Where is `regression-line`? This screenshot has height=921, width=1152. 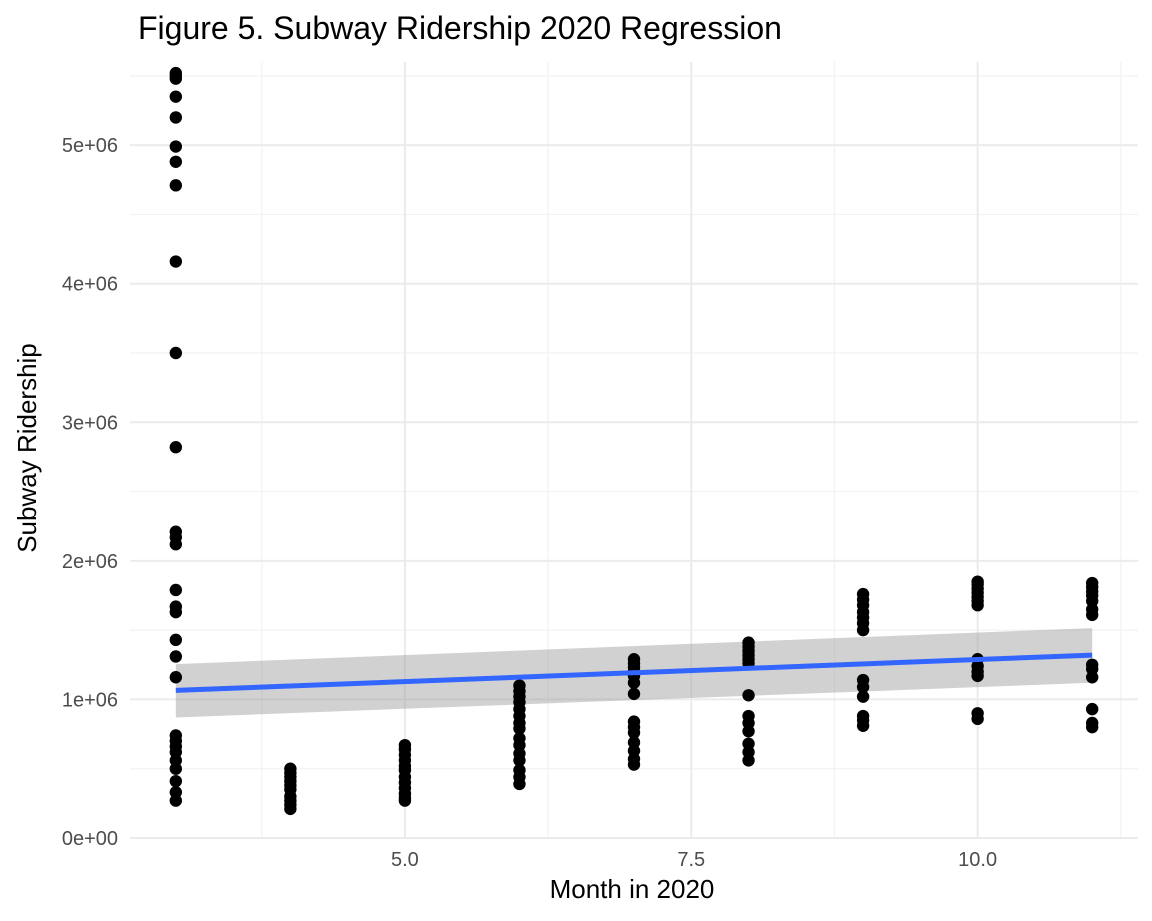 regression-line is located at coordinates (634, 672).